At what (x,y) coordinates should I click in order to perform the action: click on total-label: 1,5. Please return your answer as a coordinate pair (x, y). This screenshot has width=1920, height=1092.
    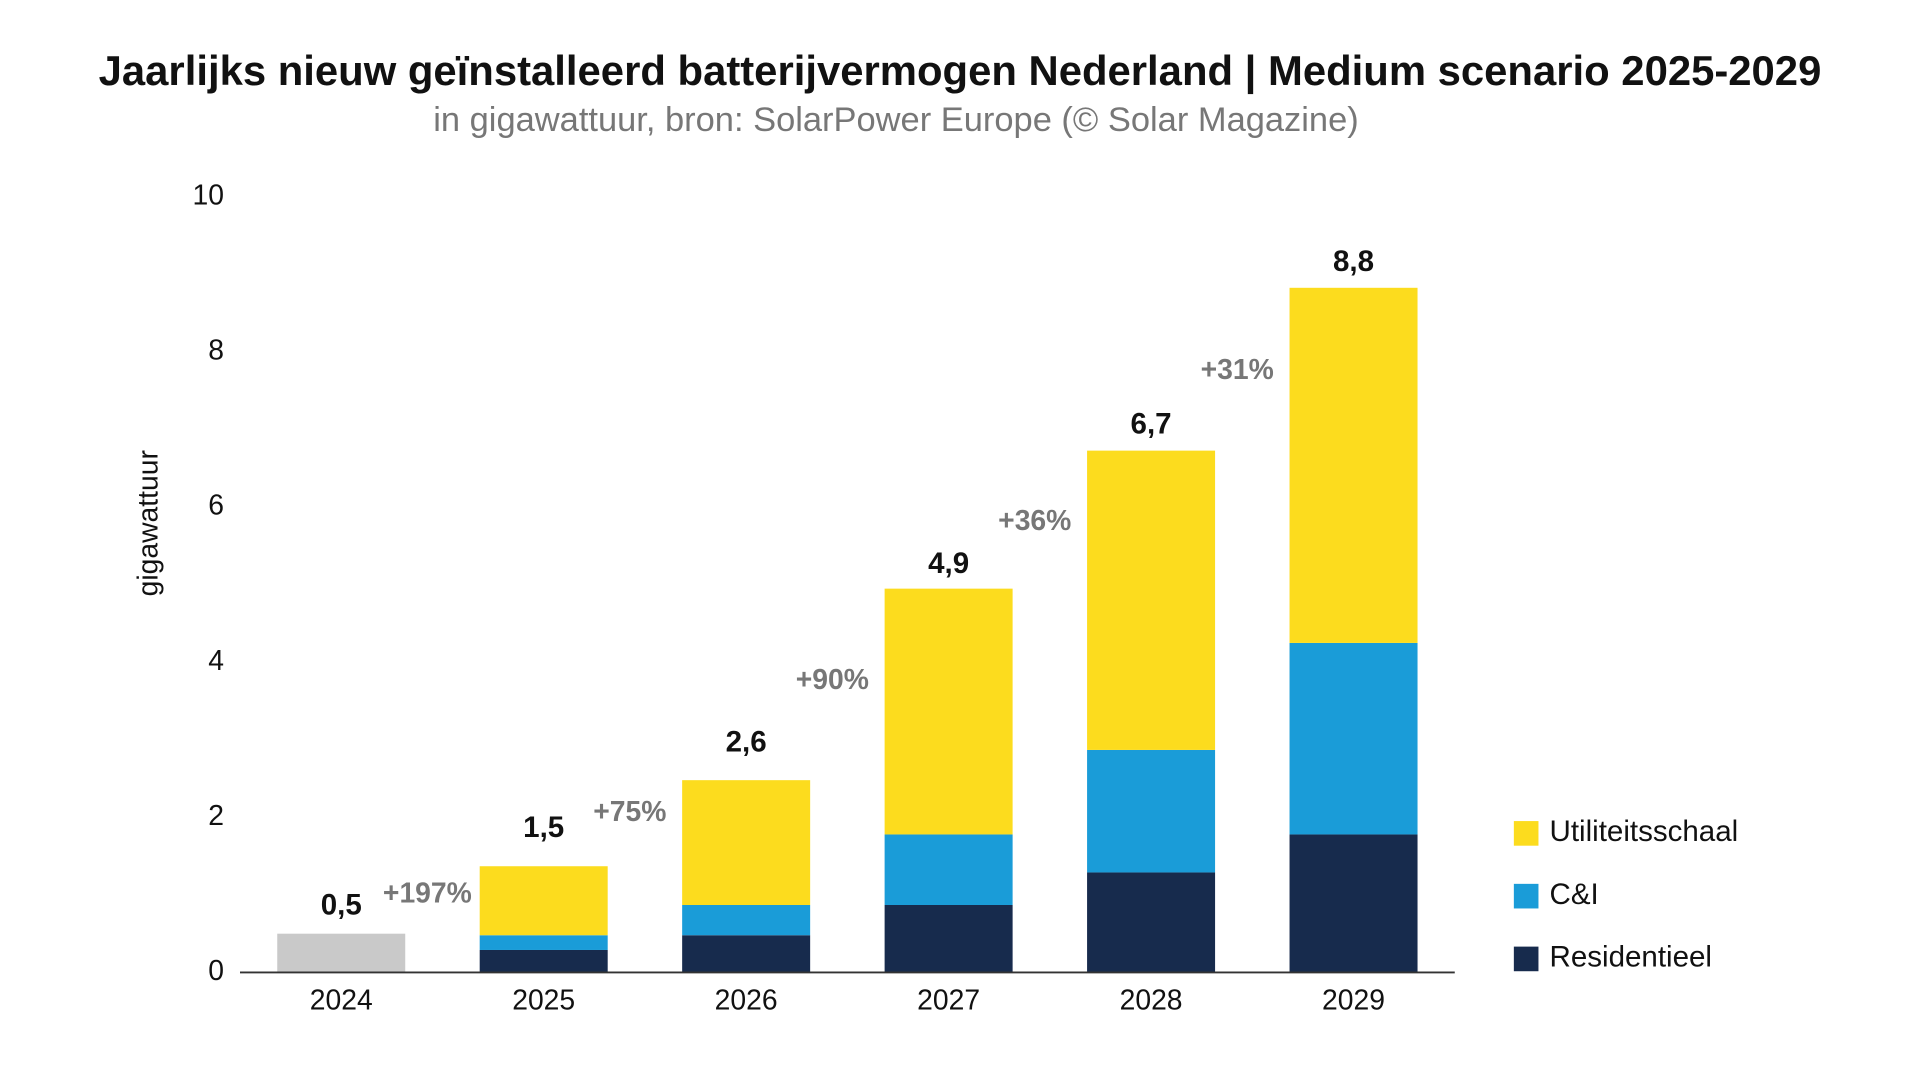
    Looking at the image, I should click on (543, 827).